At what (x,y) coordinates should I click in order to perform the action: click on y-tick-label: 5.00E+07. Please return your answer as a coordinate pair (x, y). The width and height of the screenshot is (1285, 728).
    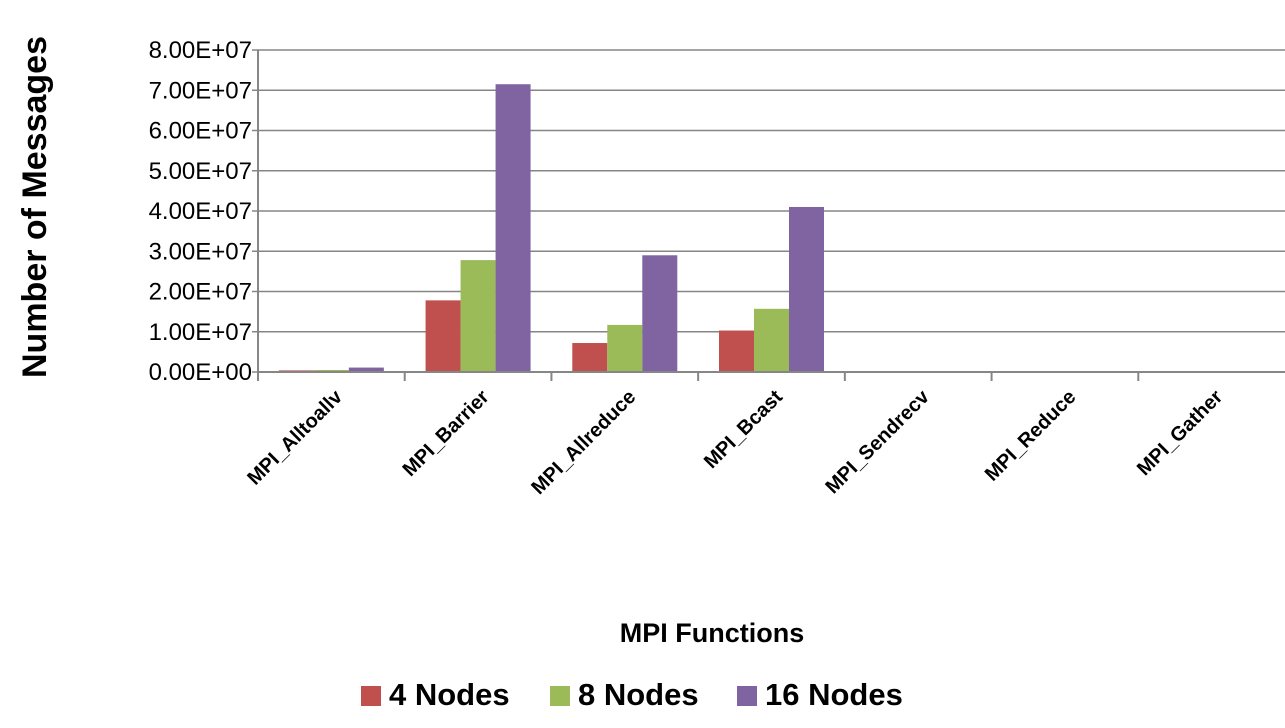
    Looking at the image, I should click on (200, 171).